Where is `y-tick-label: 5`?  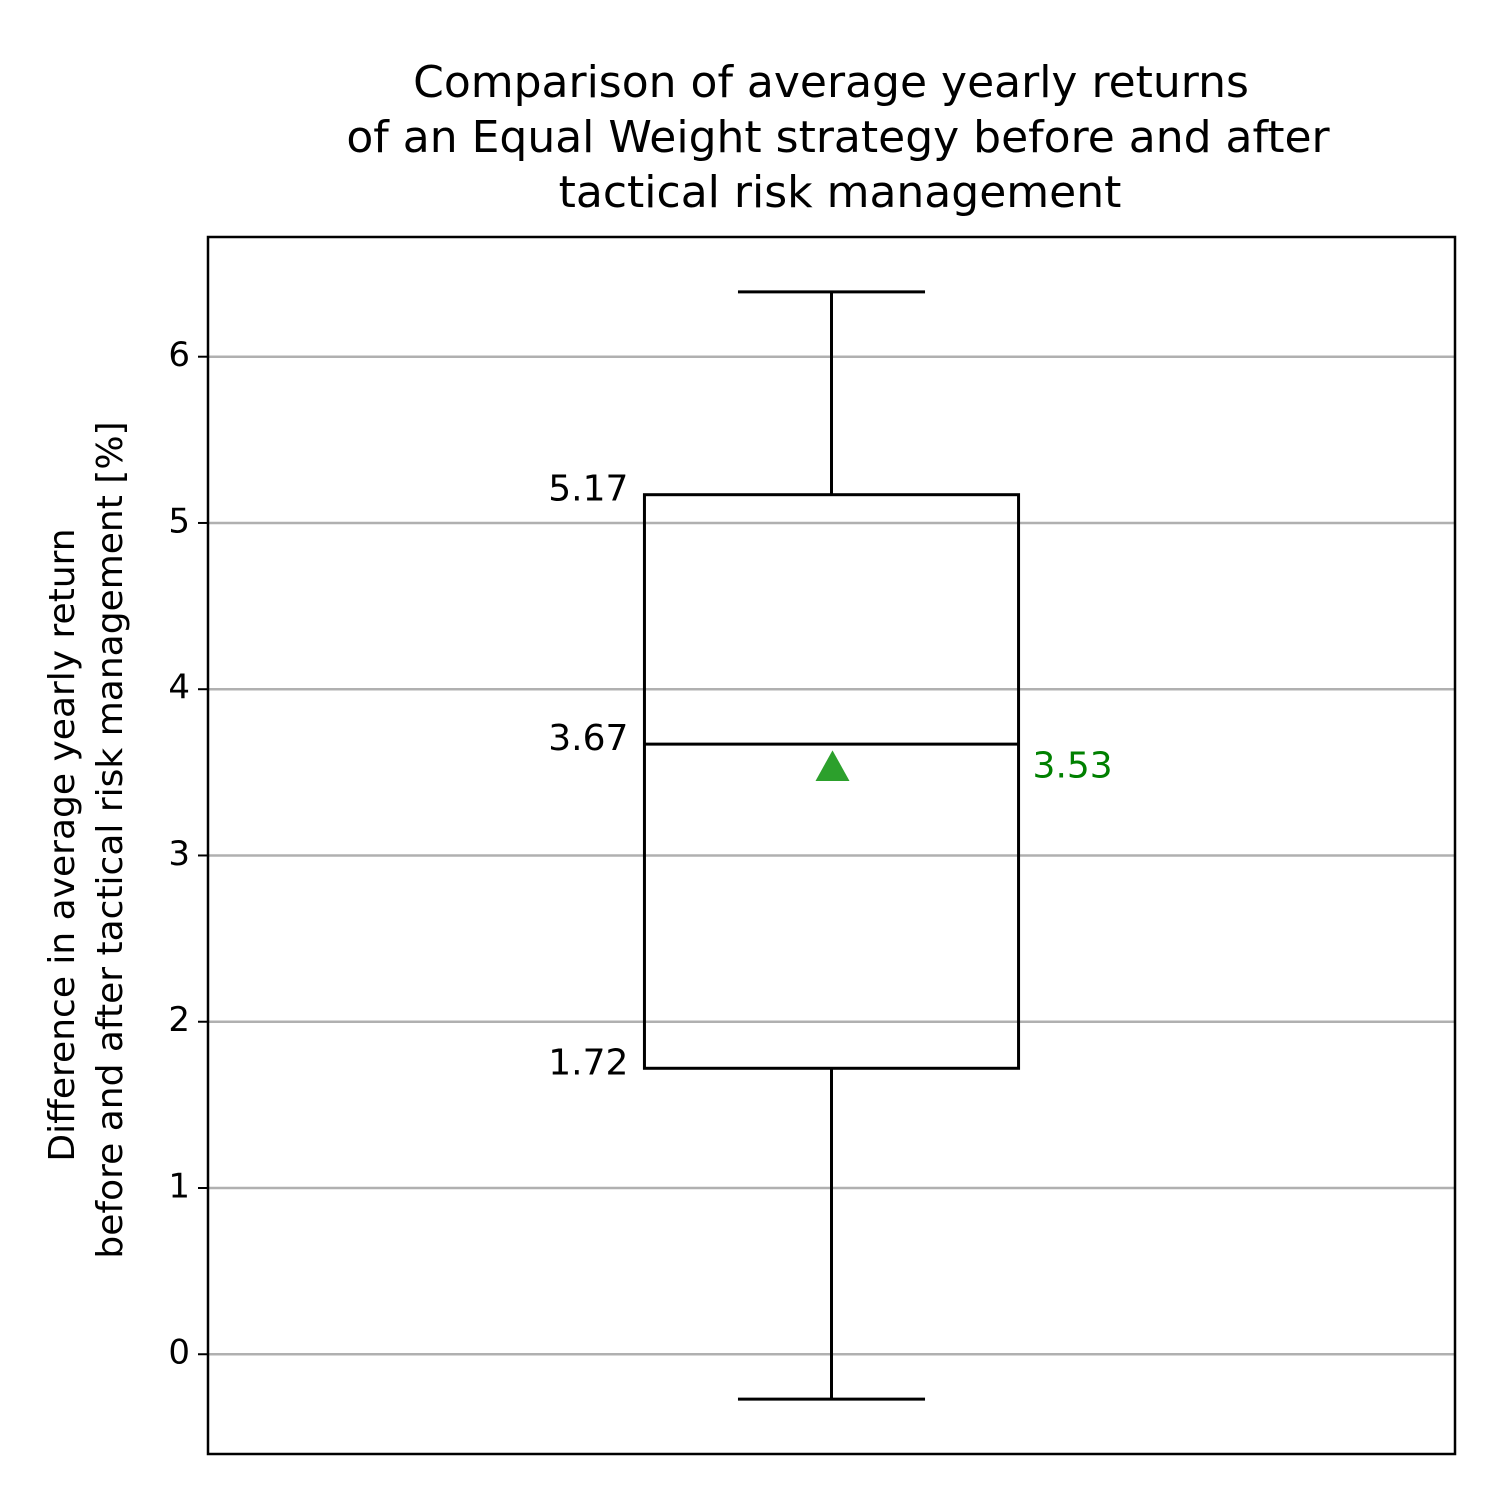
y-tick-label: 5 is located at coordinates (179, 521).